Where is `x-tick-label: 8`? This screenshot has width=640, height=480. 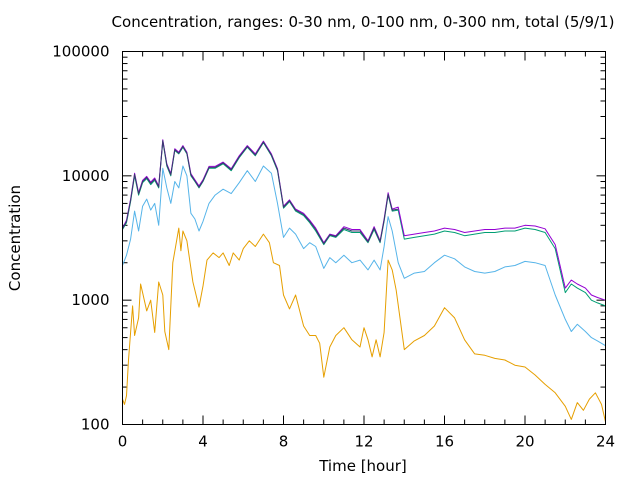
x-tick-label: 8 is located at coordinates (284, 442).